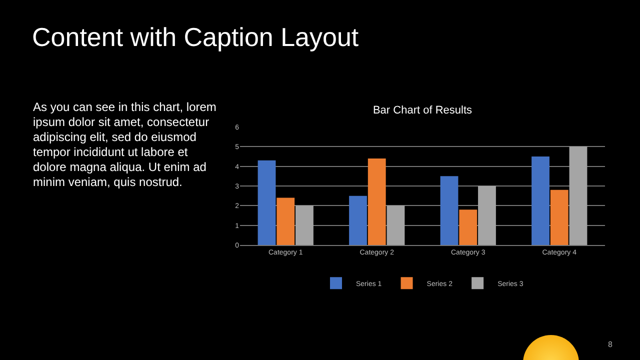  I want to click on text: Content with Caption Layout, so click(195, 37).